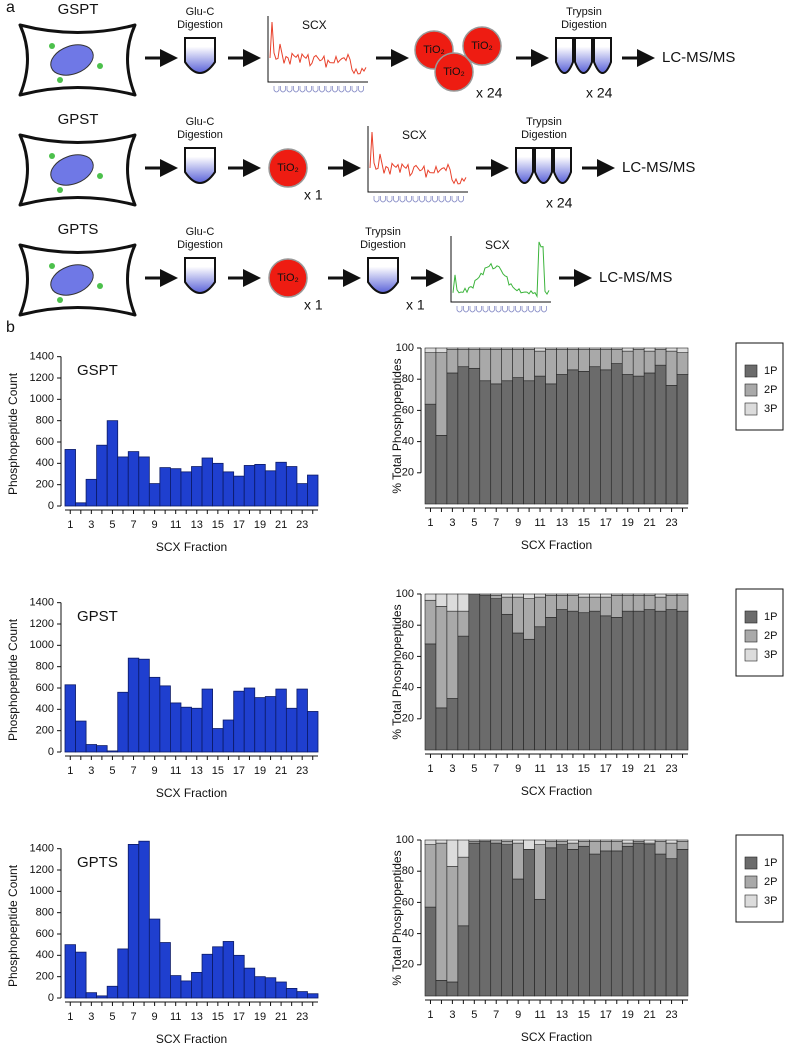 This screenshot has width=785, height=1050. I want to click on step-label: Trypsin, so click(544, 122).